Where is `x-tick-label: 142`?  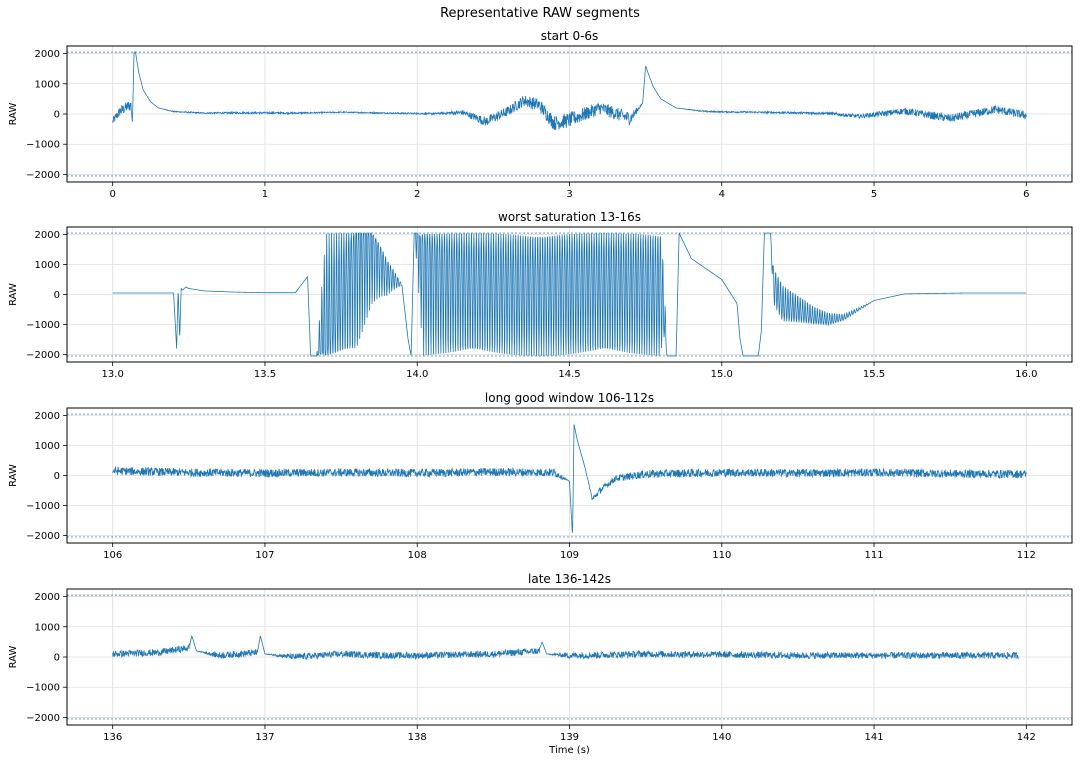
x-tick-label: 142 is located at coordinates (1026, 737).